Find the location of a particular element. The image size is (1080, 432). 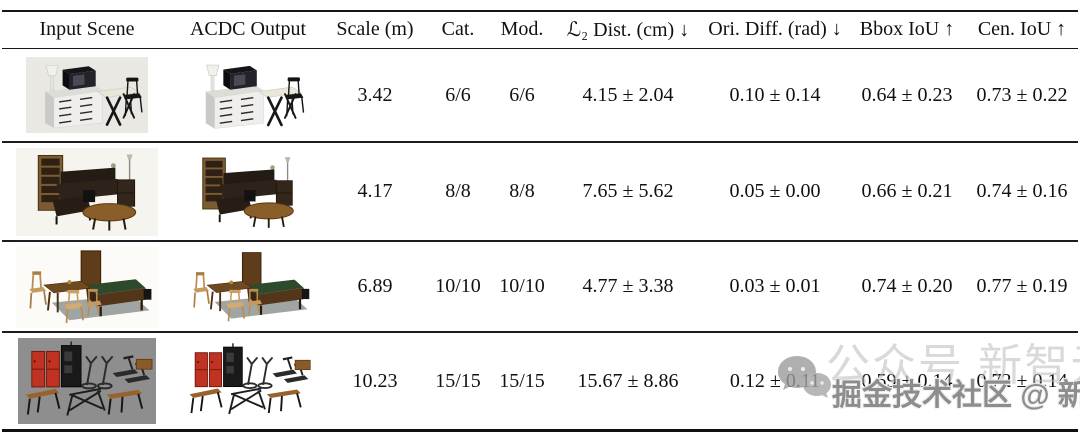

ori-diff-cell: 0.10 ± 0.14 is located at coordinates (775, 94).